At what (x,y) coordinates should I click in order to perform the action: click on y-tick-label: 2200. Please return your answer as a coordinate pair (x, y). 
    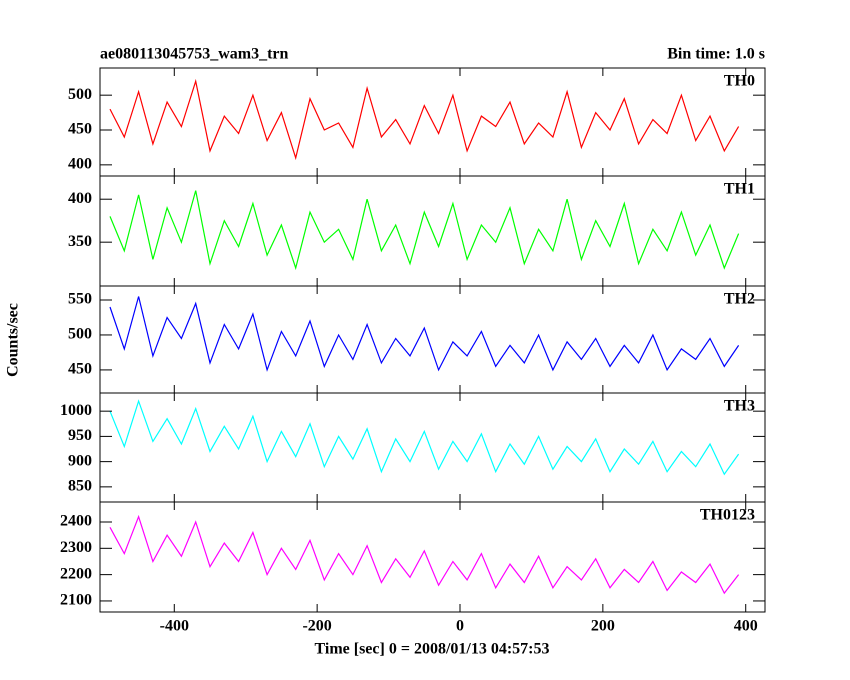
    Looking at the image, I should click on (76, 573).